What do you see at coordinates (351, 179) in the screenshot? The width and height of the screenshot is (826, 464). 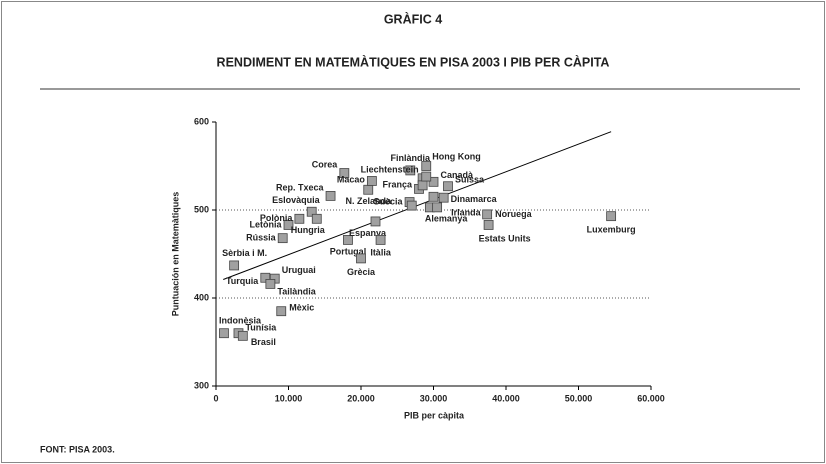 I see `point-label: Macao` at bounding box center [351, 179].